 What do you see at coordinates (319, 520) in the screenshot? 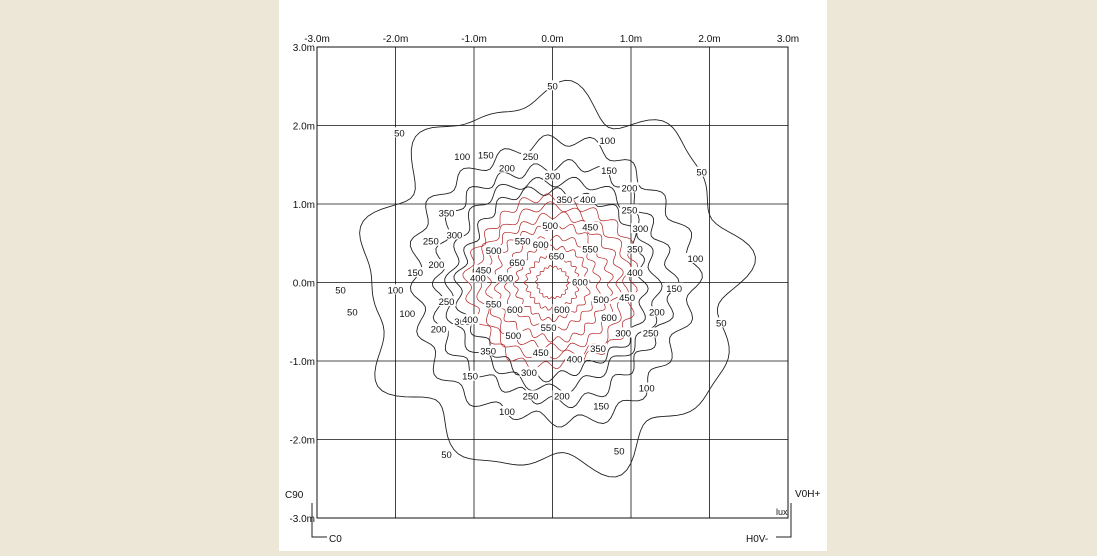
I see `corner-bracket-left` at bounding box center [319, 520].